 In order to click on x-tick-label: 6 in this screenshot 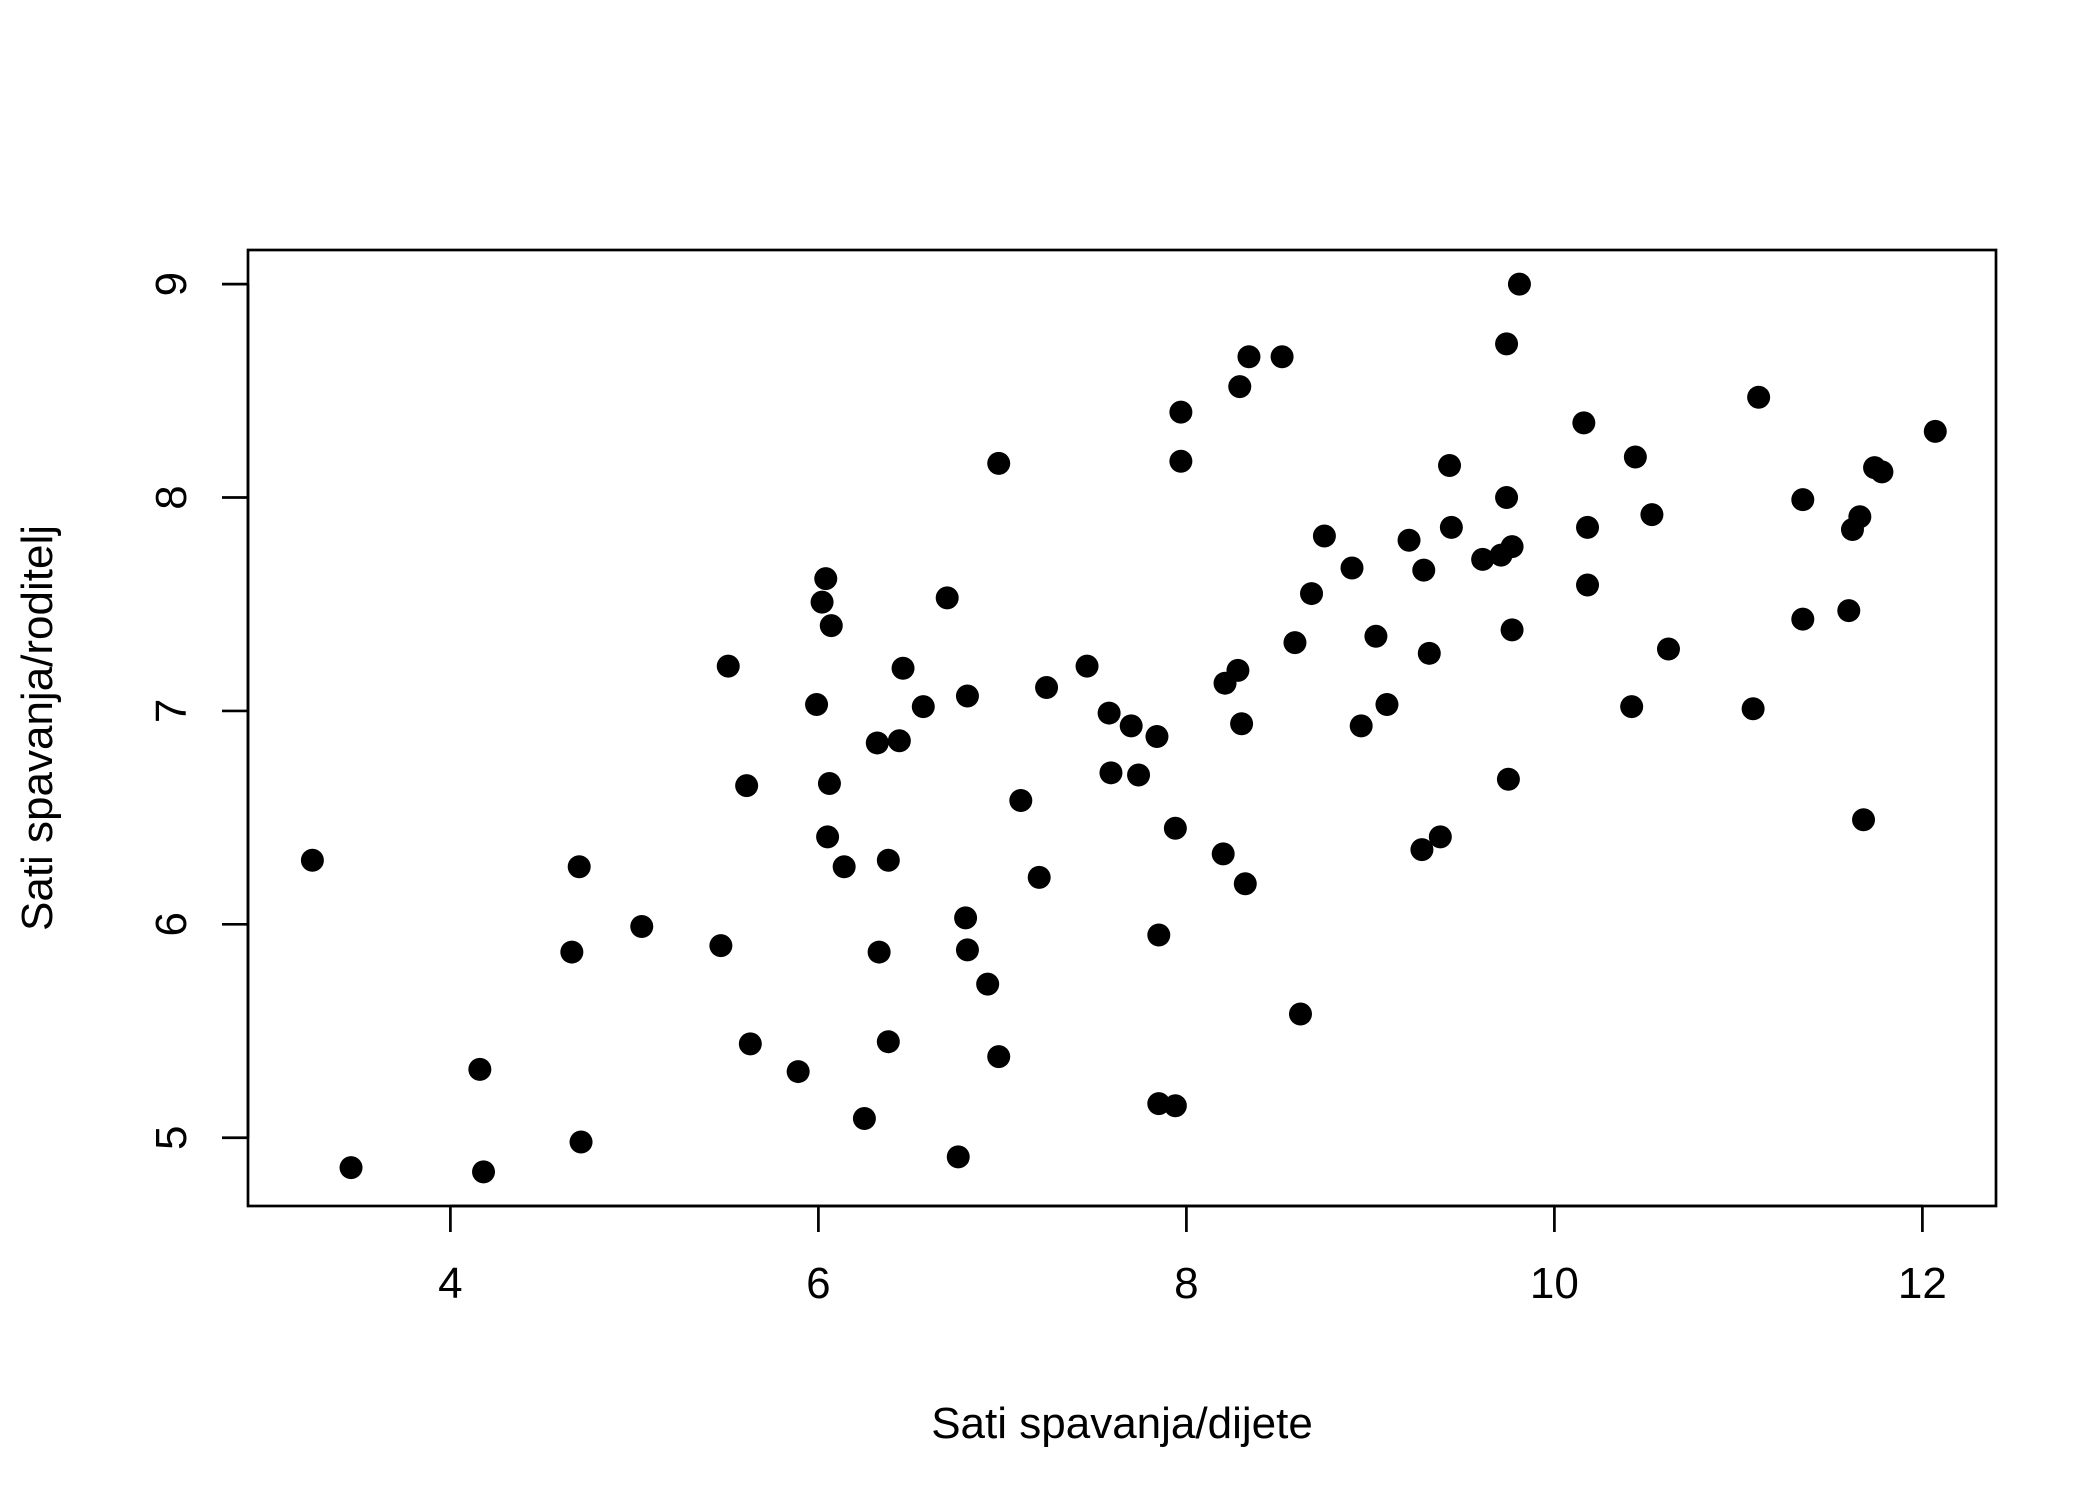, I will do `click(818, 1283)`.